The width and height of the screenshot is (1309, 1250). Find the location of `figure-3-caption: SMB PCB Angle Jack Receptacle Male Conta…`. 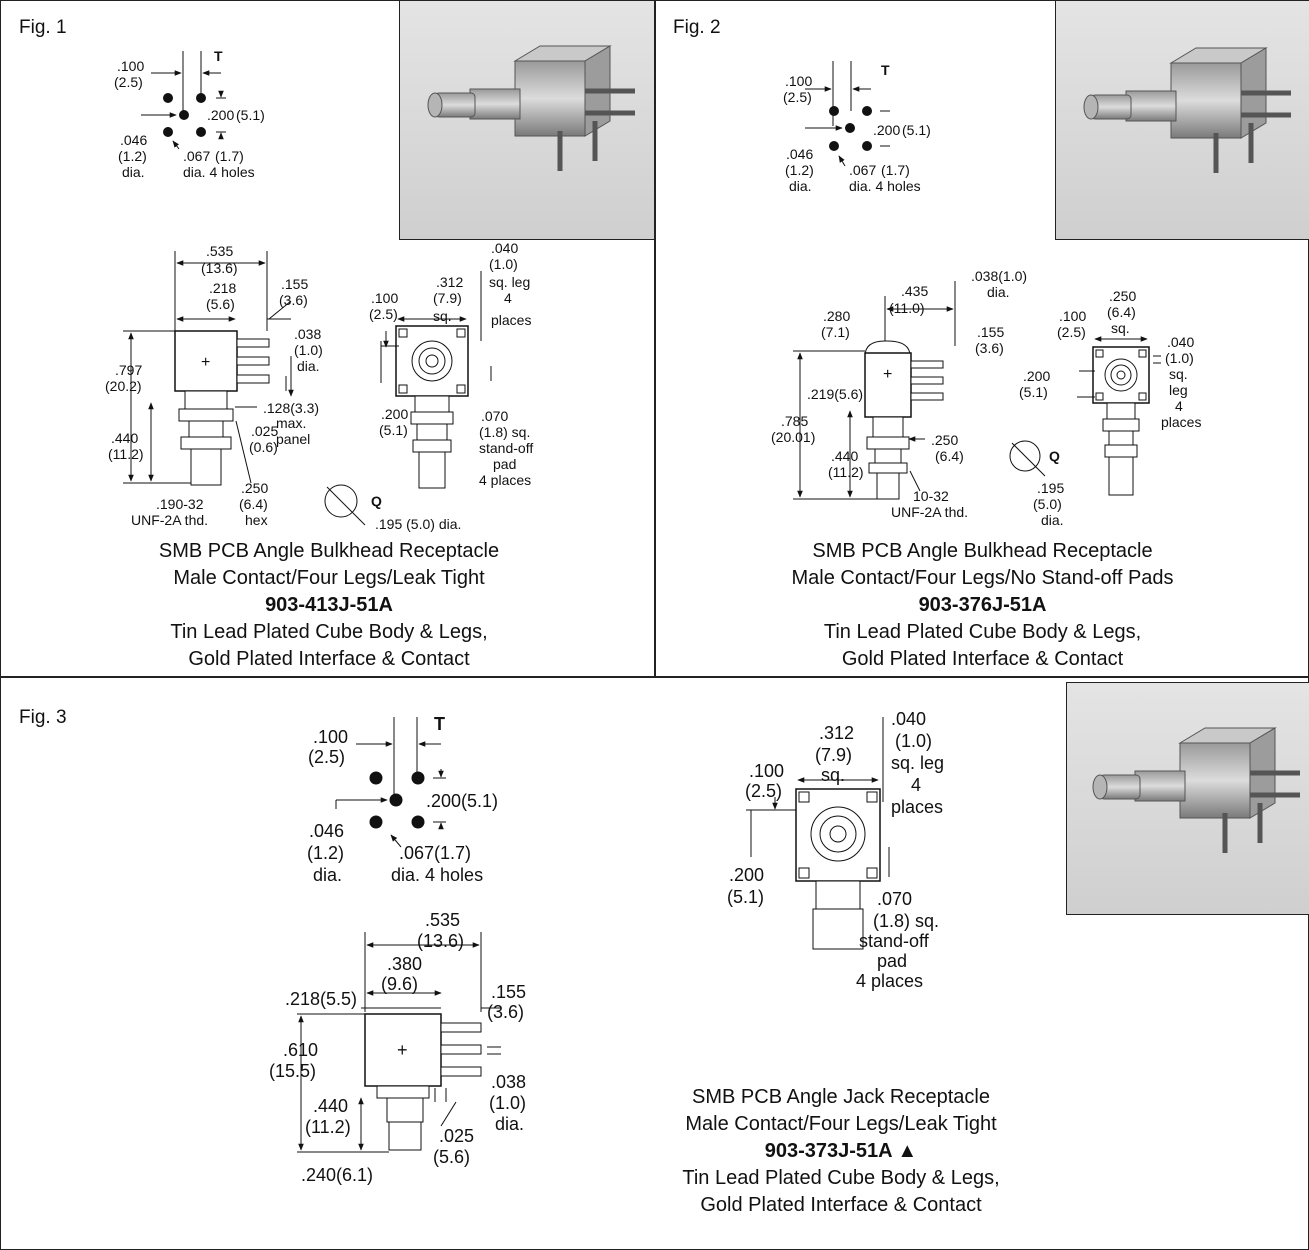

figure-3-caption: SMB PCB Angle Jack Receptacle Male Conta… is located at coordinates (841, 1151).